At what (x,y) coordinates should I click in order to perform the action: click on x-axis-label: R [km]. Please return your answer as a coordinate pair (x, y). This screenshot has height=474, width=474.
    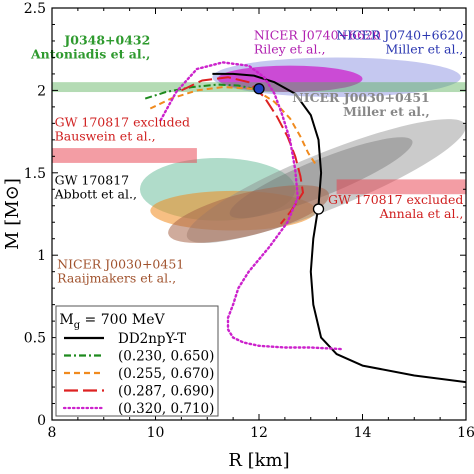
    Looking at the image, I should click on (258, 460).